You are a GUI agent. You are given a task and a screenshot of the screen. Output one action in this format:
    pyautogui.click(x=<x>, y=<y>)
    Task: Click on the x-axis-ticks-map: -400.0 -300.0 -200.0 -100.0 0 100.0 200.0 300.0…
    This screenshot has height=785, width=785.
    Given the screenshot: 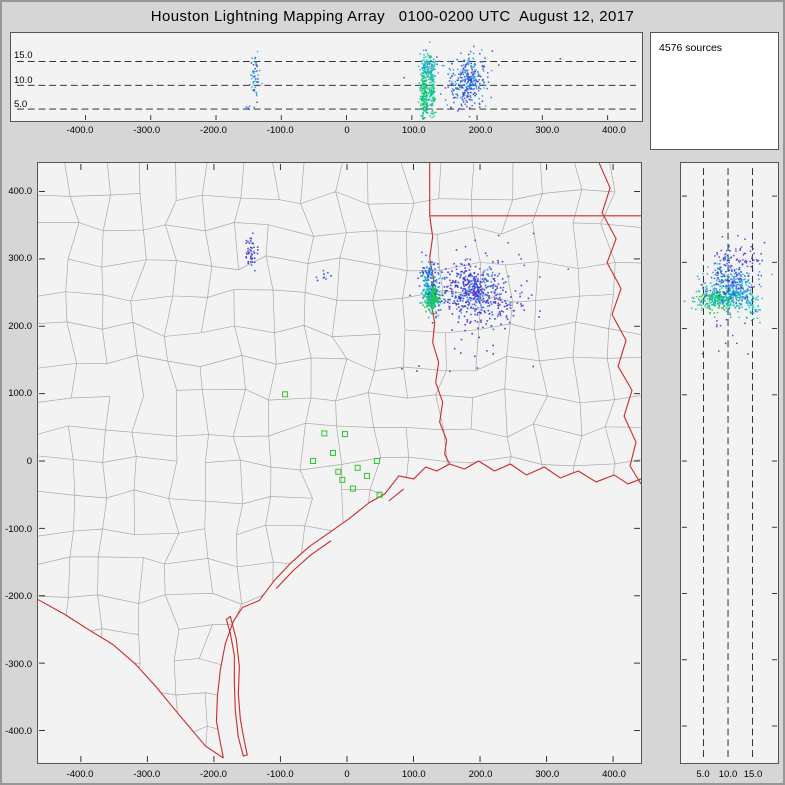 What is the action you would take?
    pyautogui.click(x=339, y=774)
    